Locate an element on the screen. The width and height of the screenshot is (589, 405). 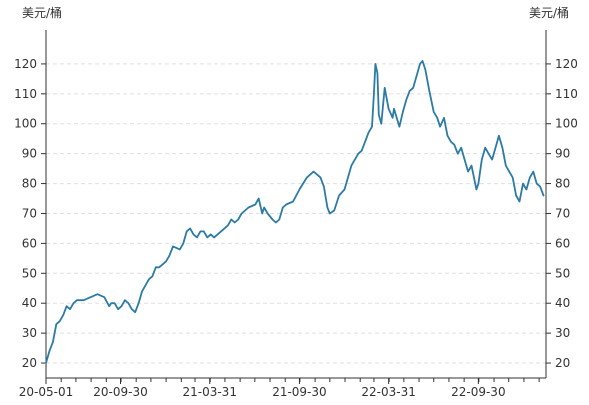
y-tick-label-left: 120 is located at coordinates (25, 64).